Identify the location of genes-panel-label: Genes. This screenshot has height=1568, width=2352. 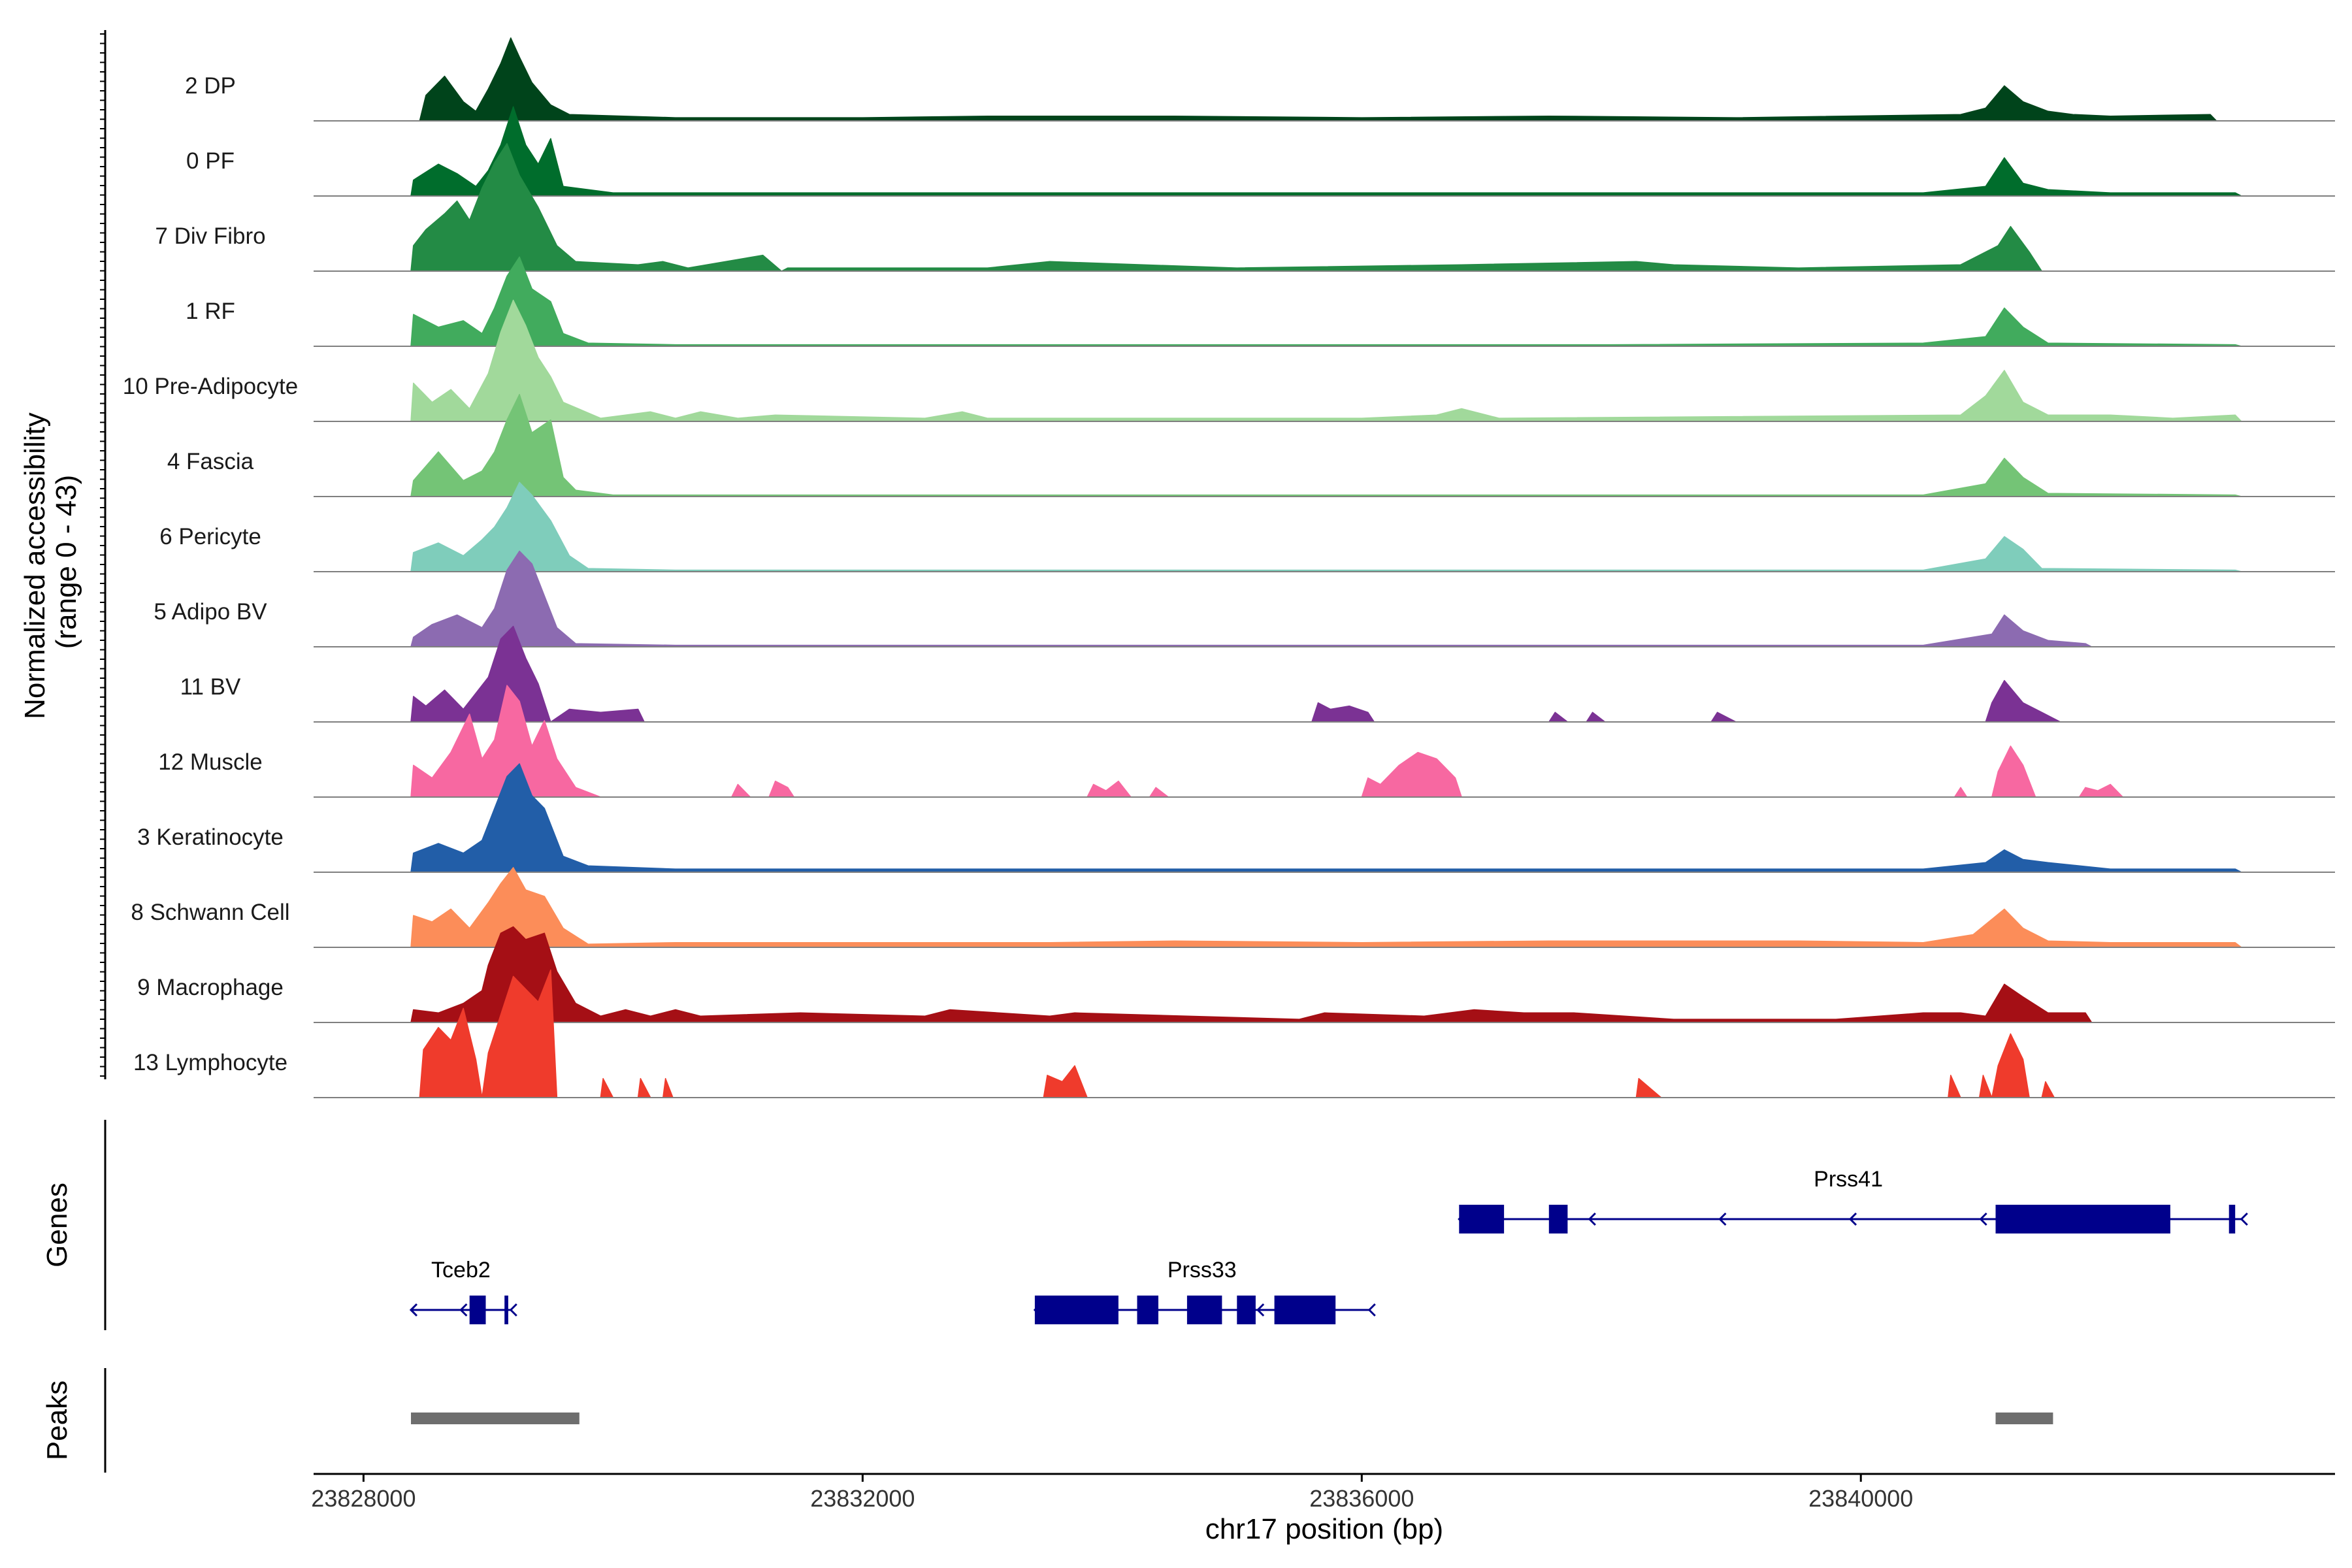
(57, 1225).